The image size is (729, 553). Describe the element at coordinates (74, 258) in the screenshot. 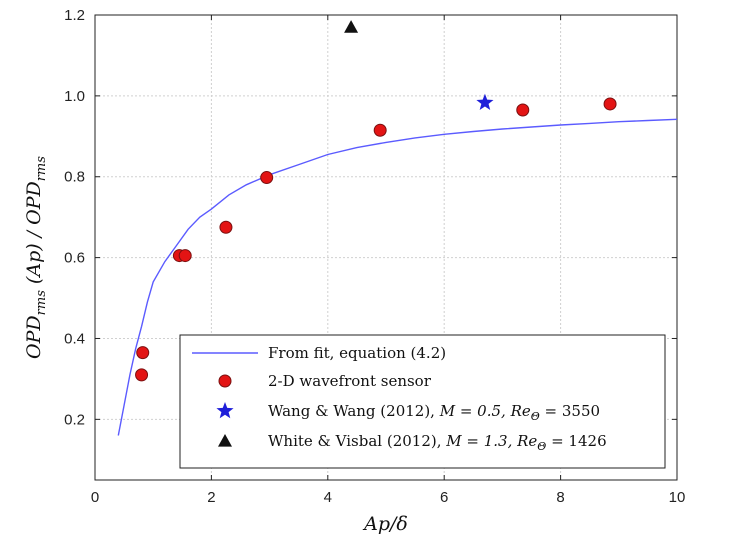

I see `y-tick-label: 0.6` at that location.